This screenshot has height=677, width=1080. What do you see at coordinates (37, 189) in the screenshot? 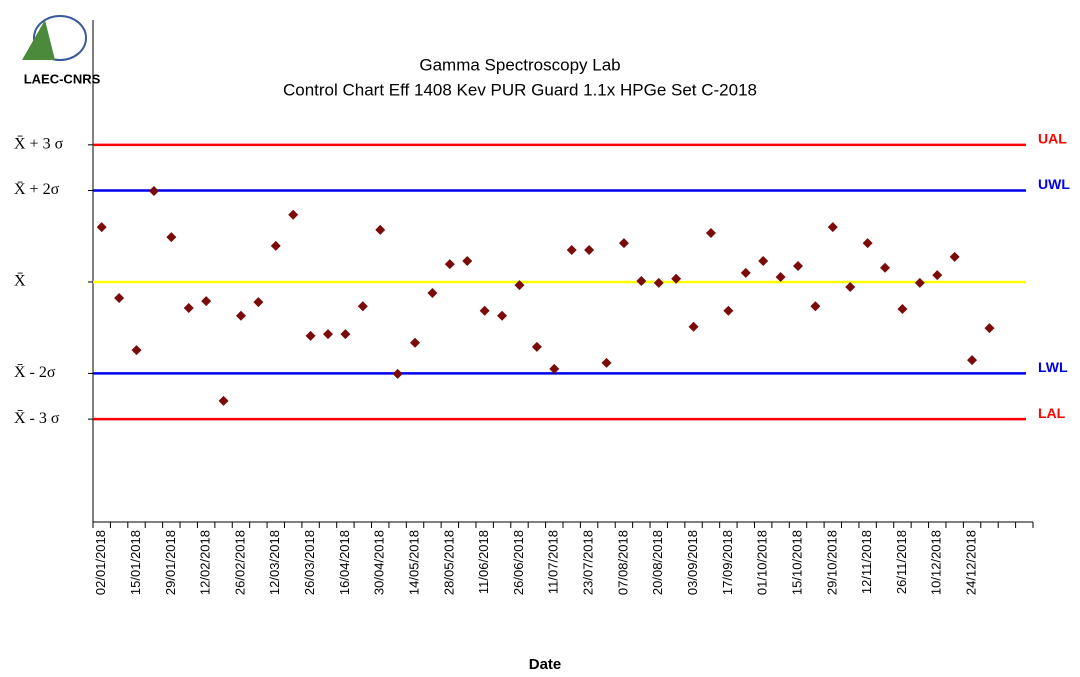
I see `y-tick-label: X̄ + 2σ` at bounding box center [37, 189].